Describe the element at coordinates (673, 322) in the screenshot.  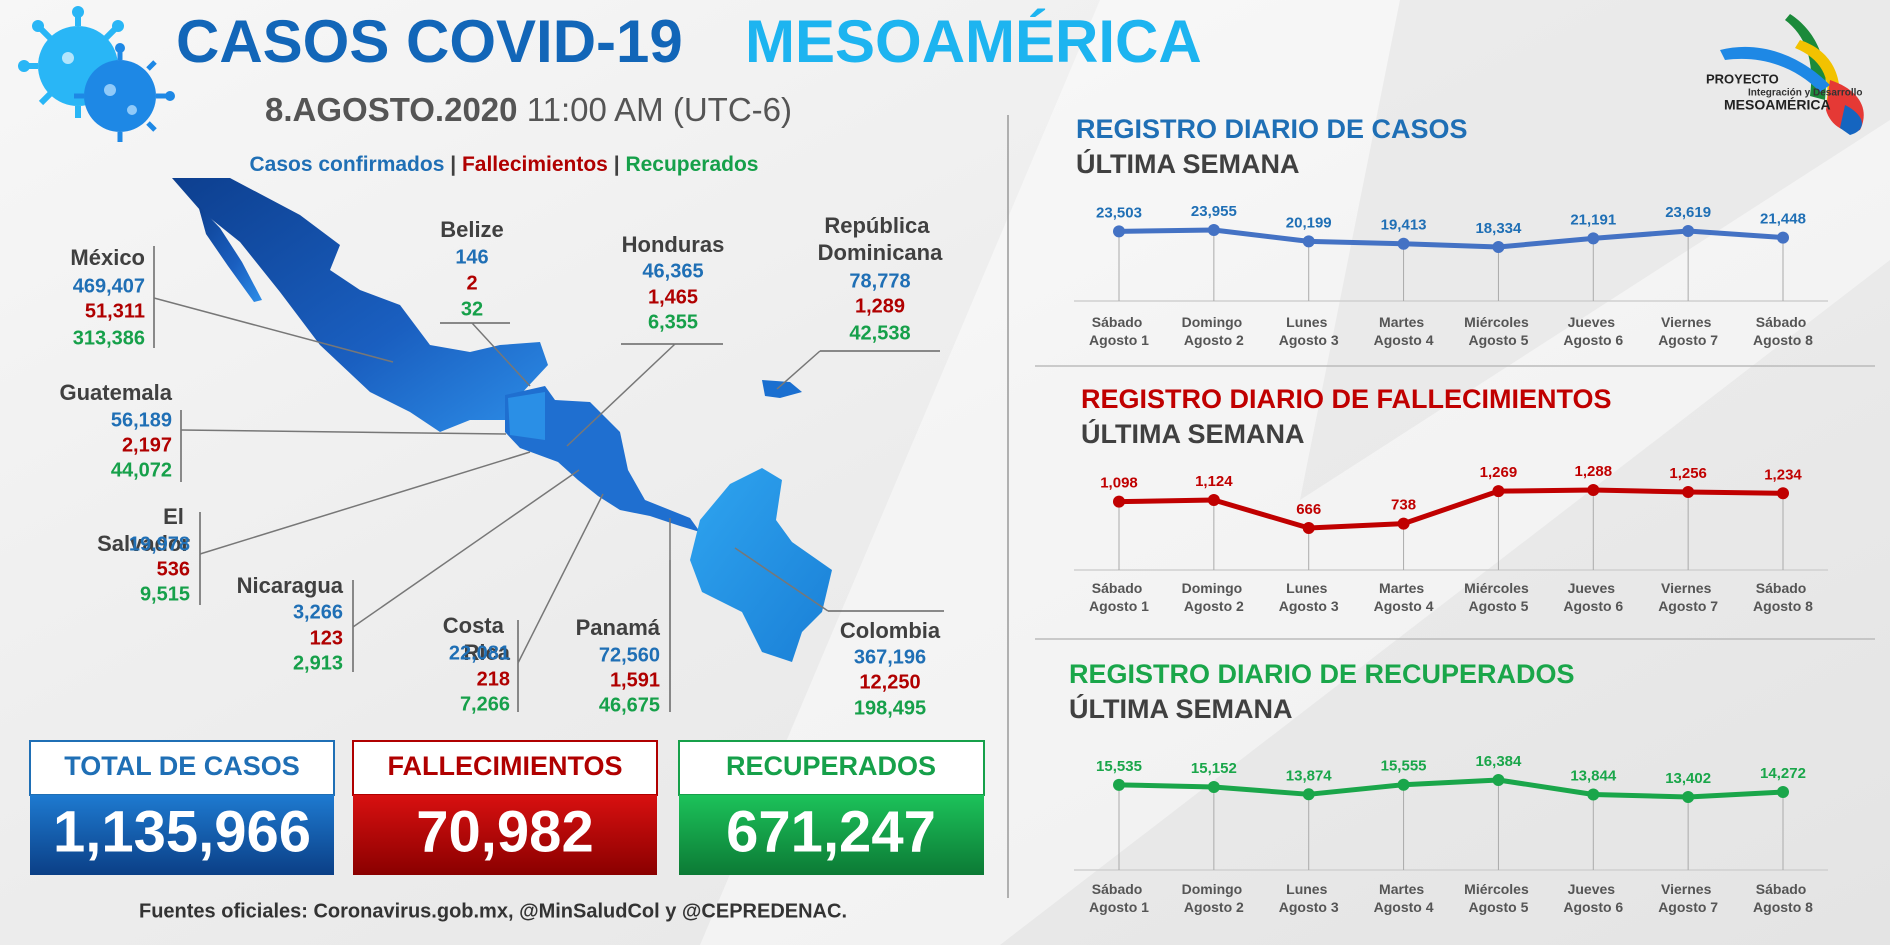
I see `country-recovered: 6,355` at that location.